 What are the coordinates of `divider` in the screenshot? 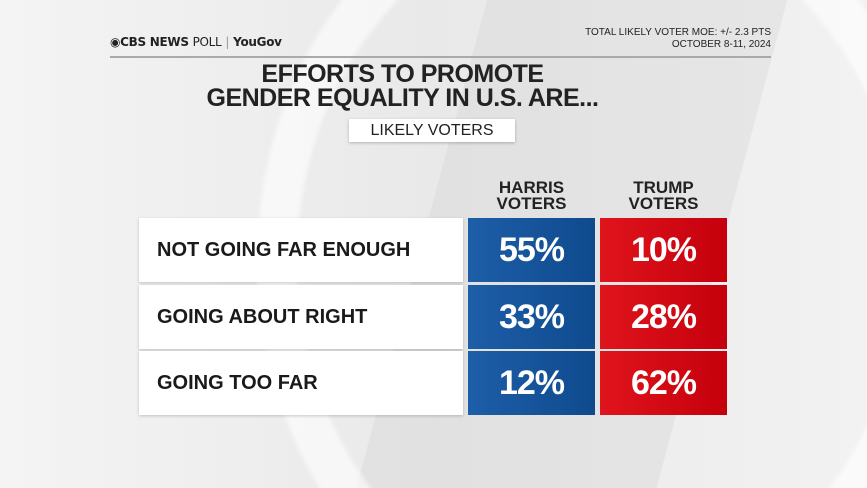 It's located at (440, 57).